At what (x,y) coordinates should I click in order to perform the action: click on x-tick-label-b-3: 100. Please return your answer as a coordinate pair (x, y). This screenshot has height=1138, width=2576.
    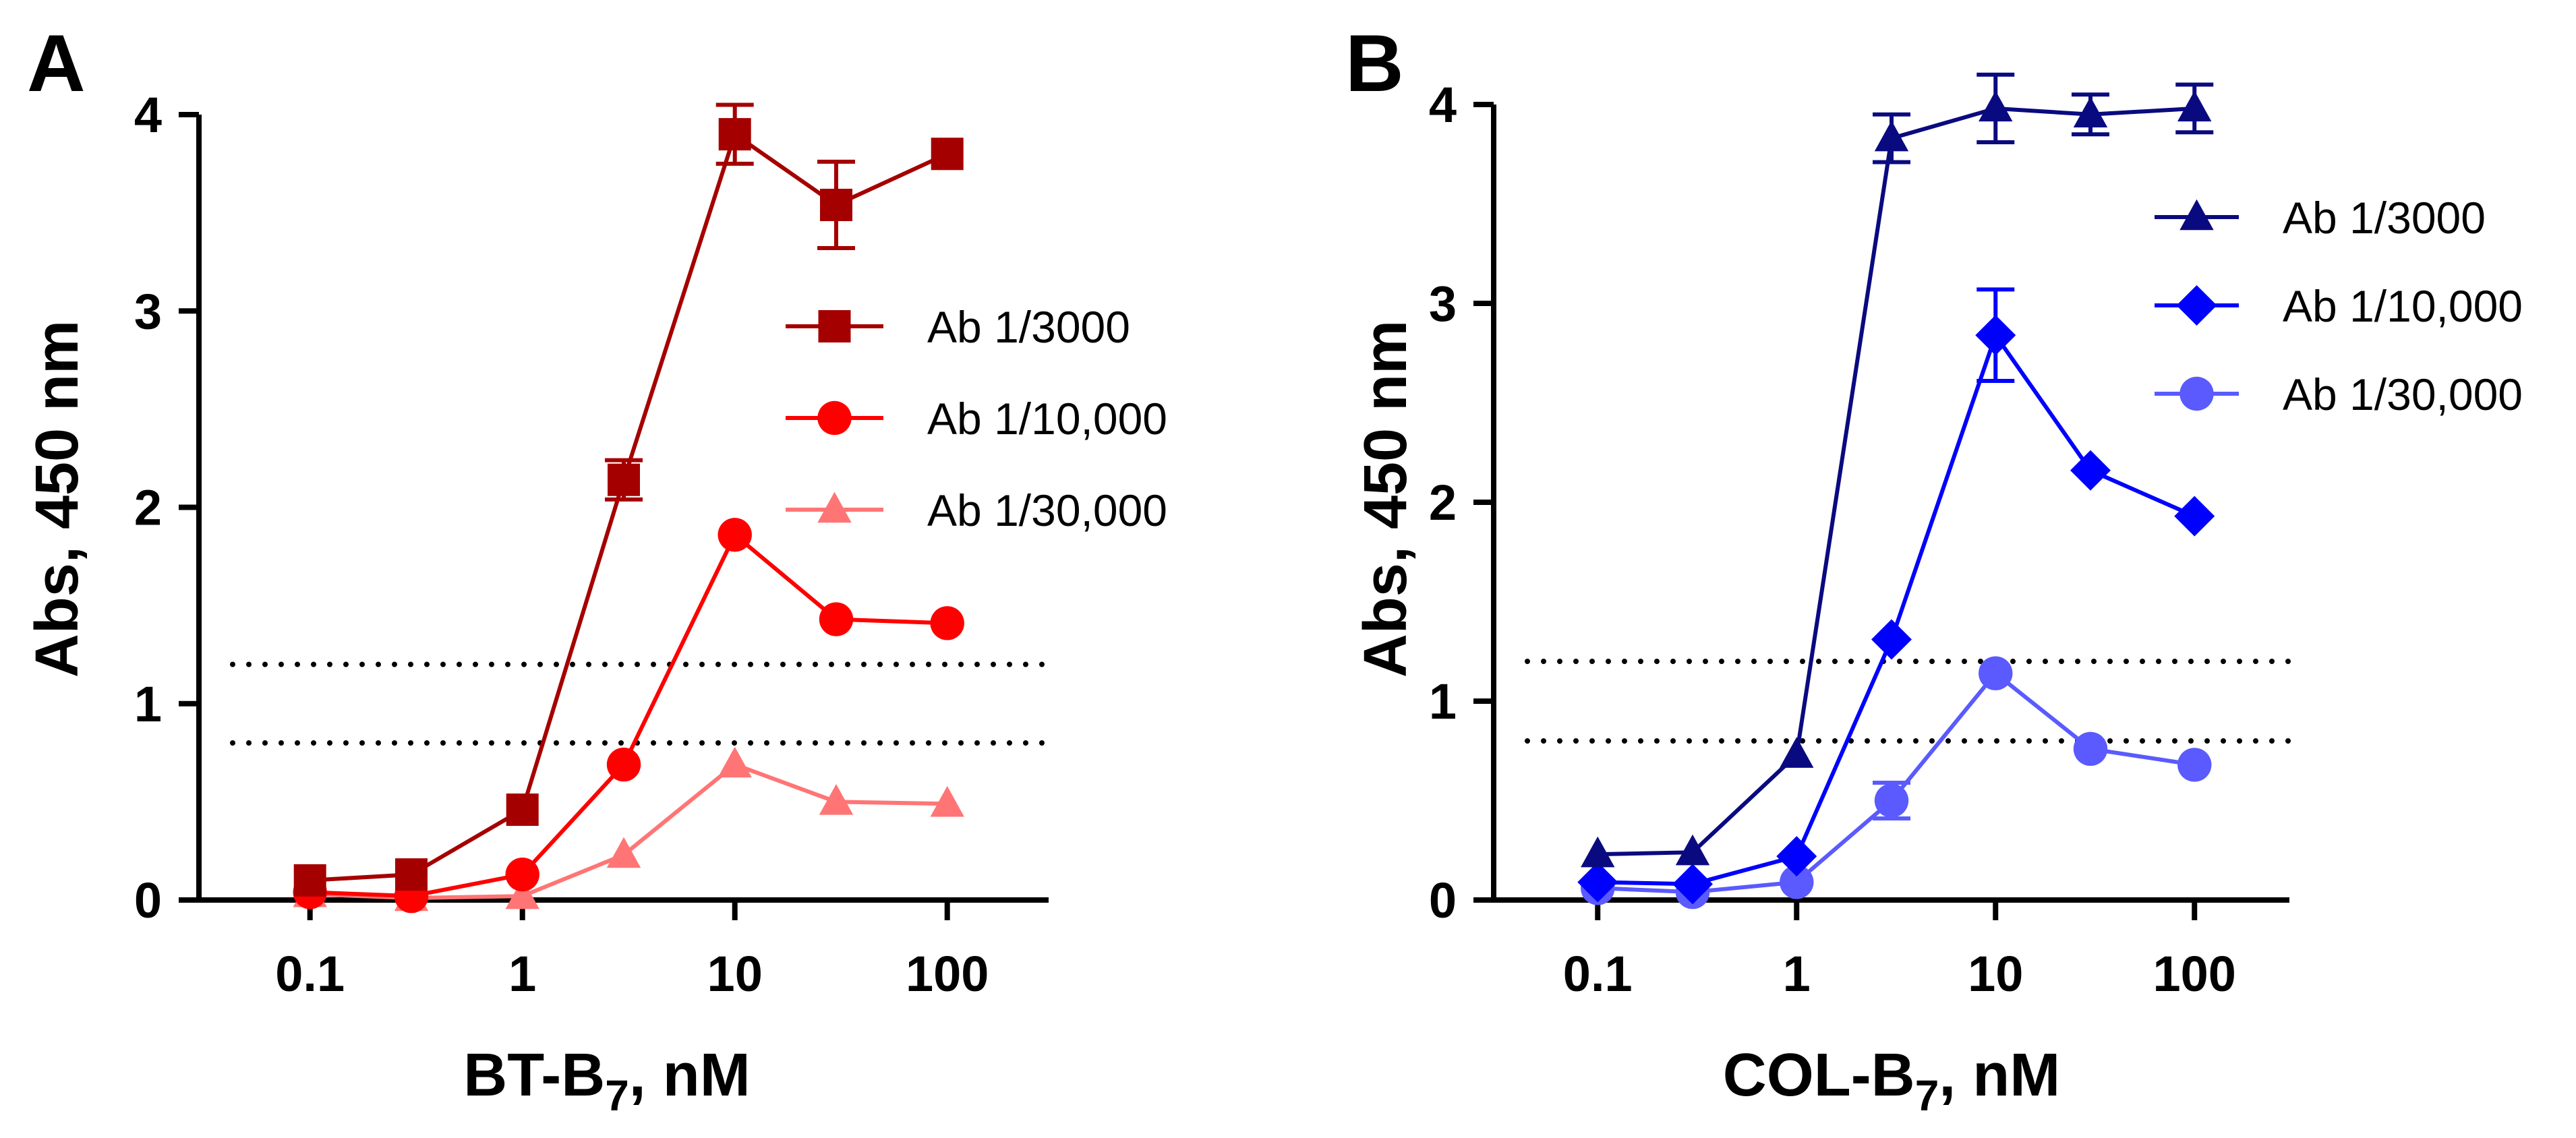
    Looking at the image, I should click on (2194, 974).